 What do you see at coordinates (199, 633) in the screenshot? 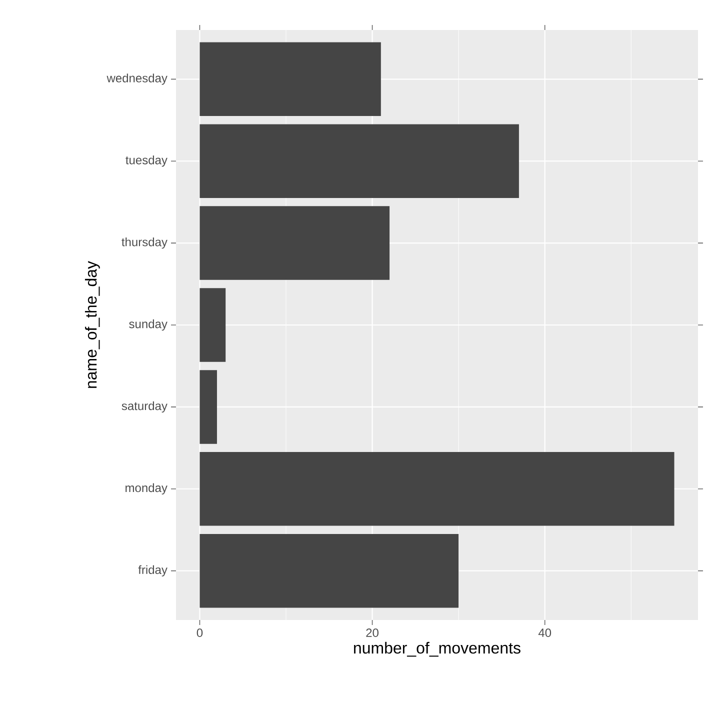
I see `x-tick-label: 0` at bounding box center [199, 633].